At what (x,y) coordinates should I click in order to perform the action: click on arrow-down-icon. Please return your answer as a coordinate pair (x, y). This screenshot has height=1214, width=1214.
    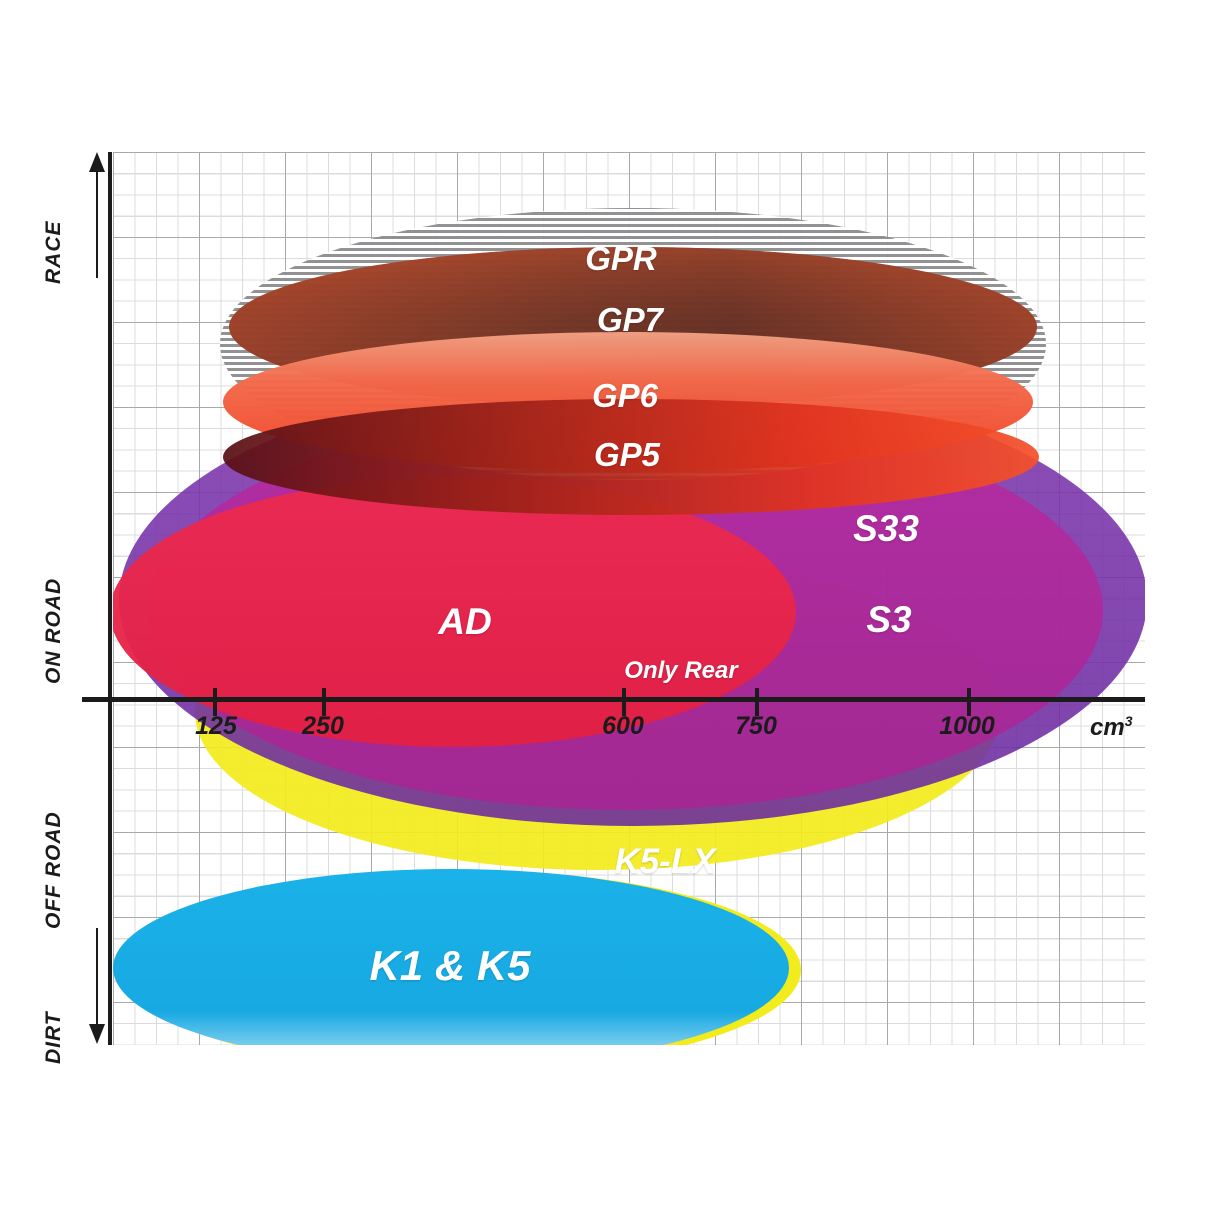
    Looking at the image, I should click on (97, 1034).